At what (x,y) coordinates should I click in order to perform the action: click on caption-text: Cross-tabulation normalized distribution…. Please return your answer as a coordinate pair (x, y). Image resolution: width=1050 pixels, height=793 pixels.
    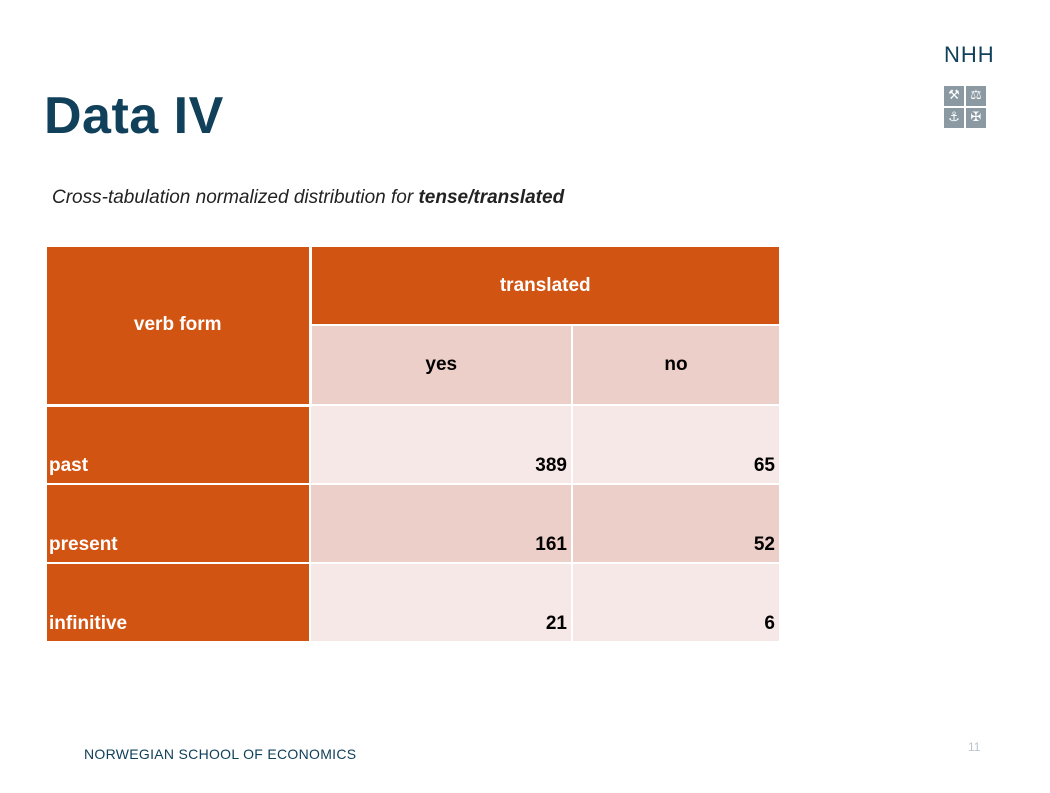
    Looking at the image, I should click on (235, 197).